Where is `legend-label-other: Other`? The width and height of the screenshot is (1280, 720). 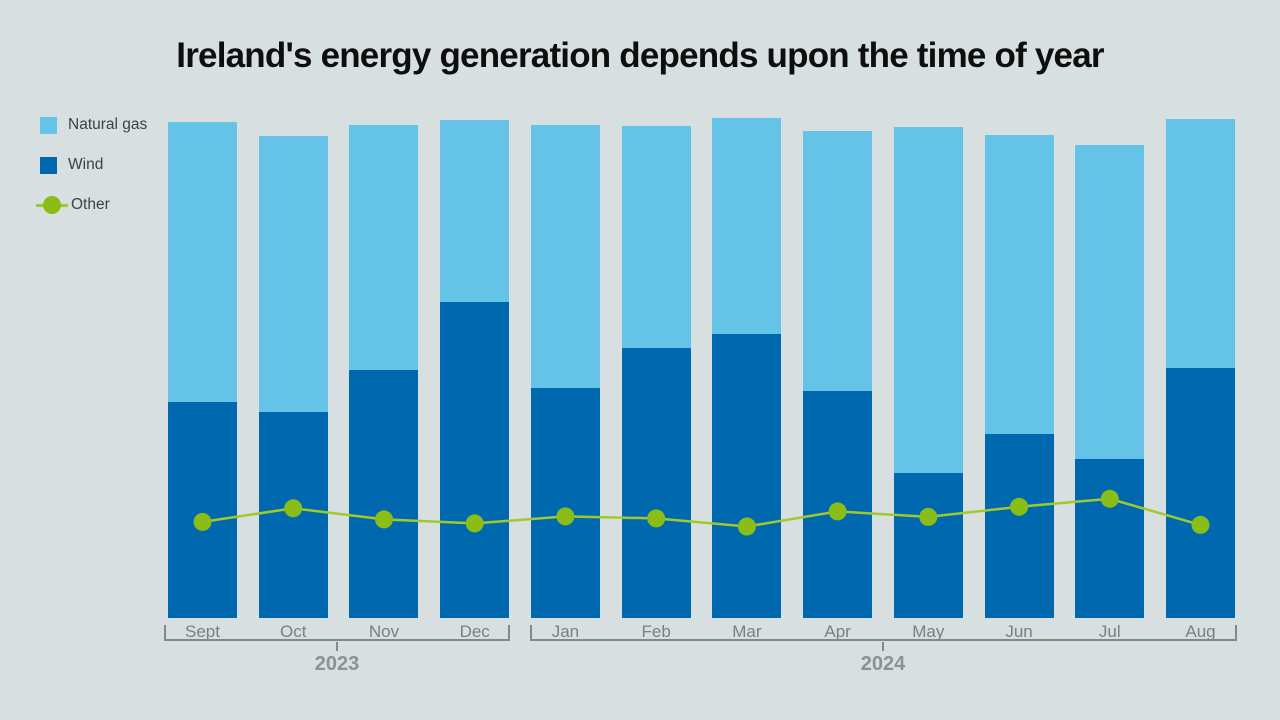
legend-label-other: Other is located at coordinates (90, 204).